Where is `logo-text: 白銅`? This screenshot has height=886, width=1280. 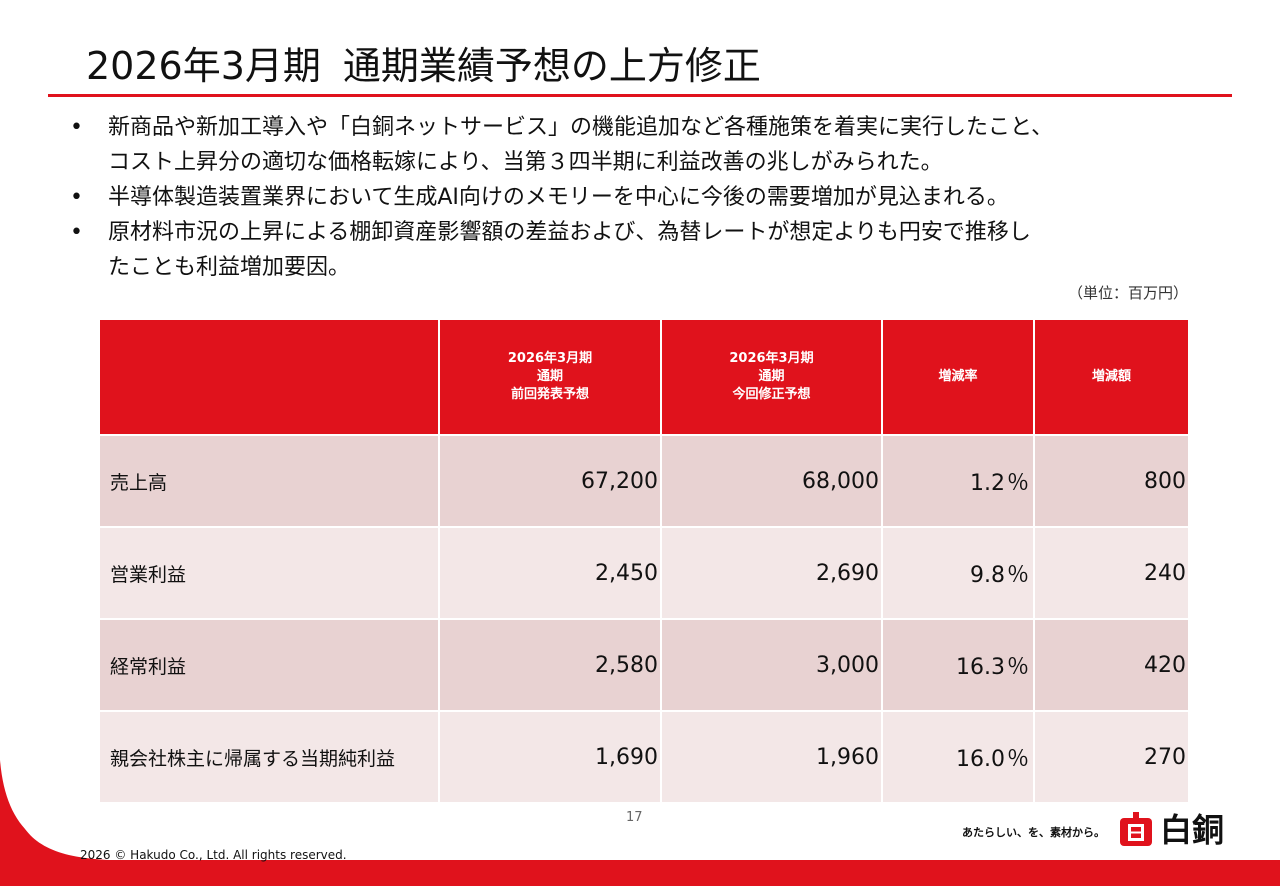 logo-text: 白銅 is located at coordinates (1192, 830).